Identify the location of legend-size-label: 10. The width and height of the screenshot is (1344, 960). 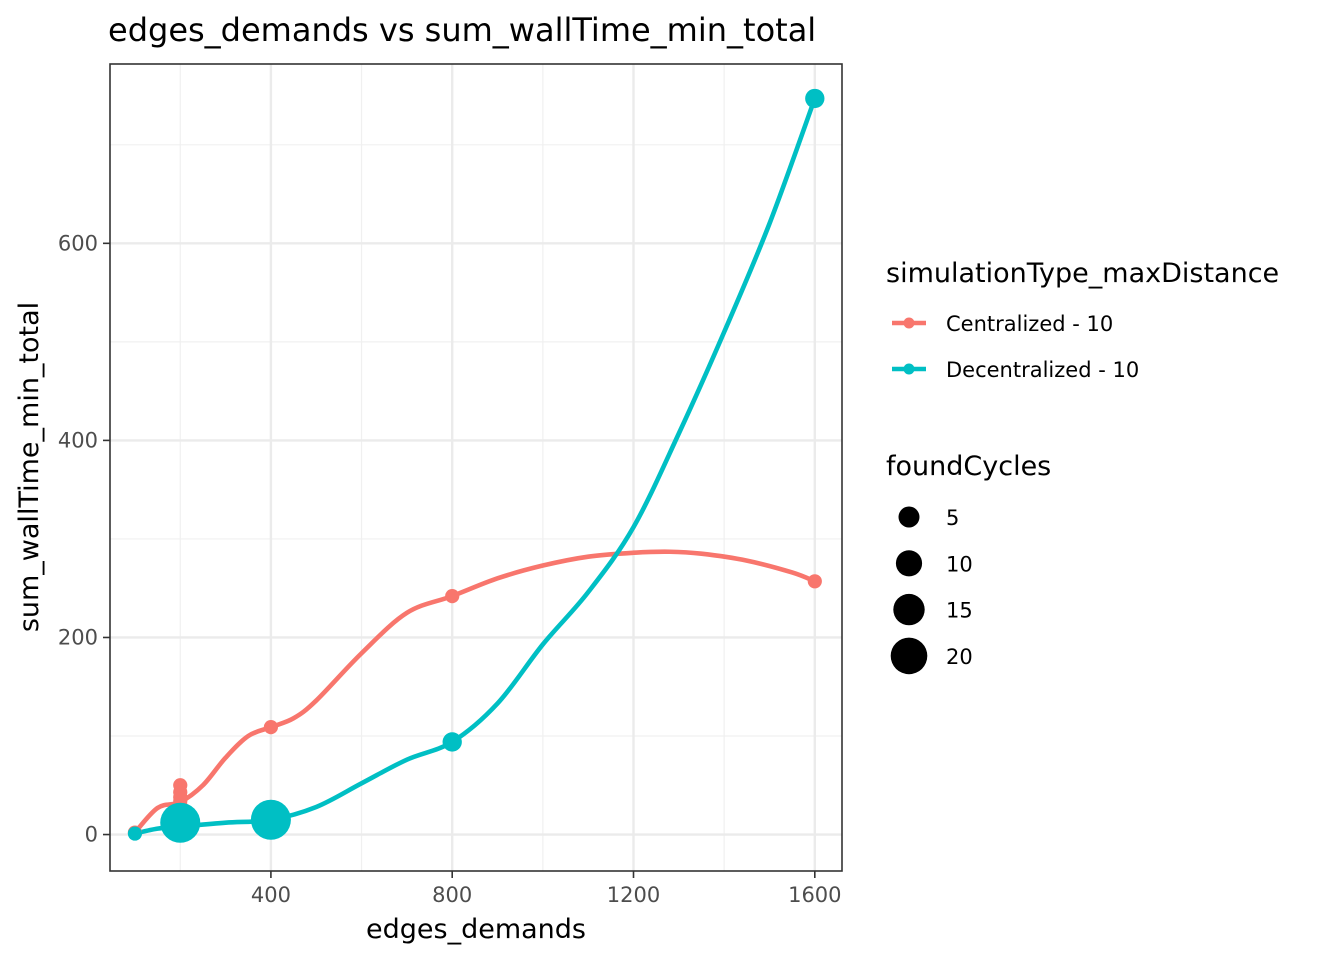
(959, 564).